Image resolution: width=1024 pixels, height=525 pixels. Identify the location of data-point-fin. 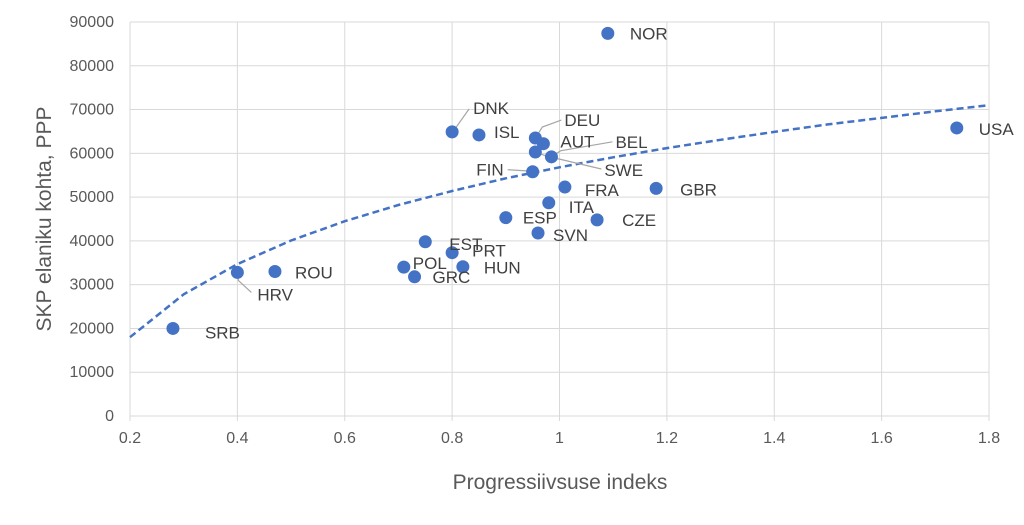
(533, 172).